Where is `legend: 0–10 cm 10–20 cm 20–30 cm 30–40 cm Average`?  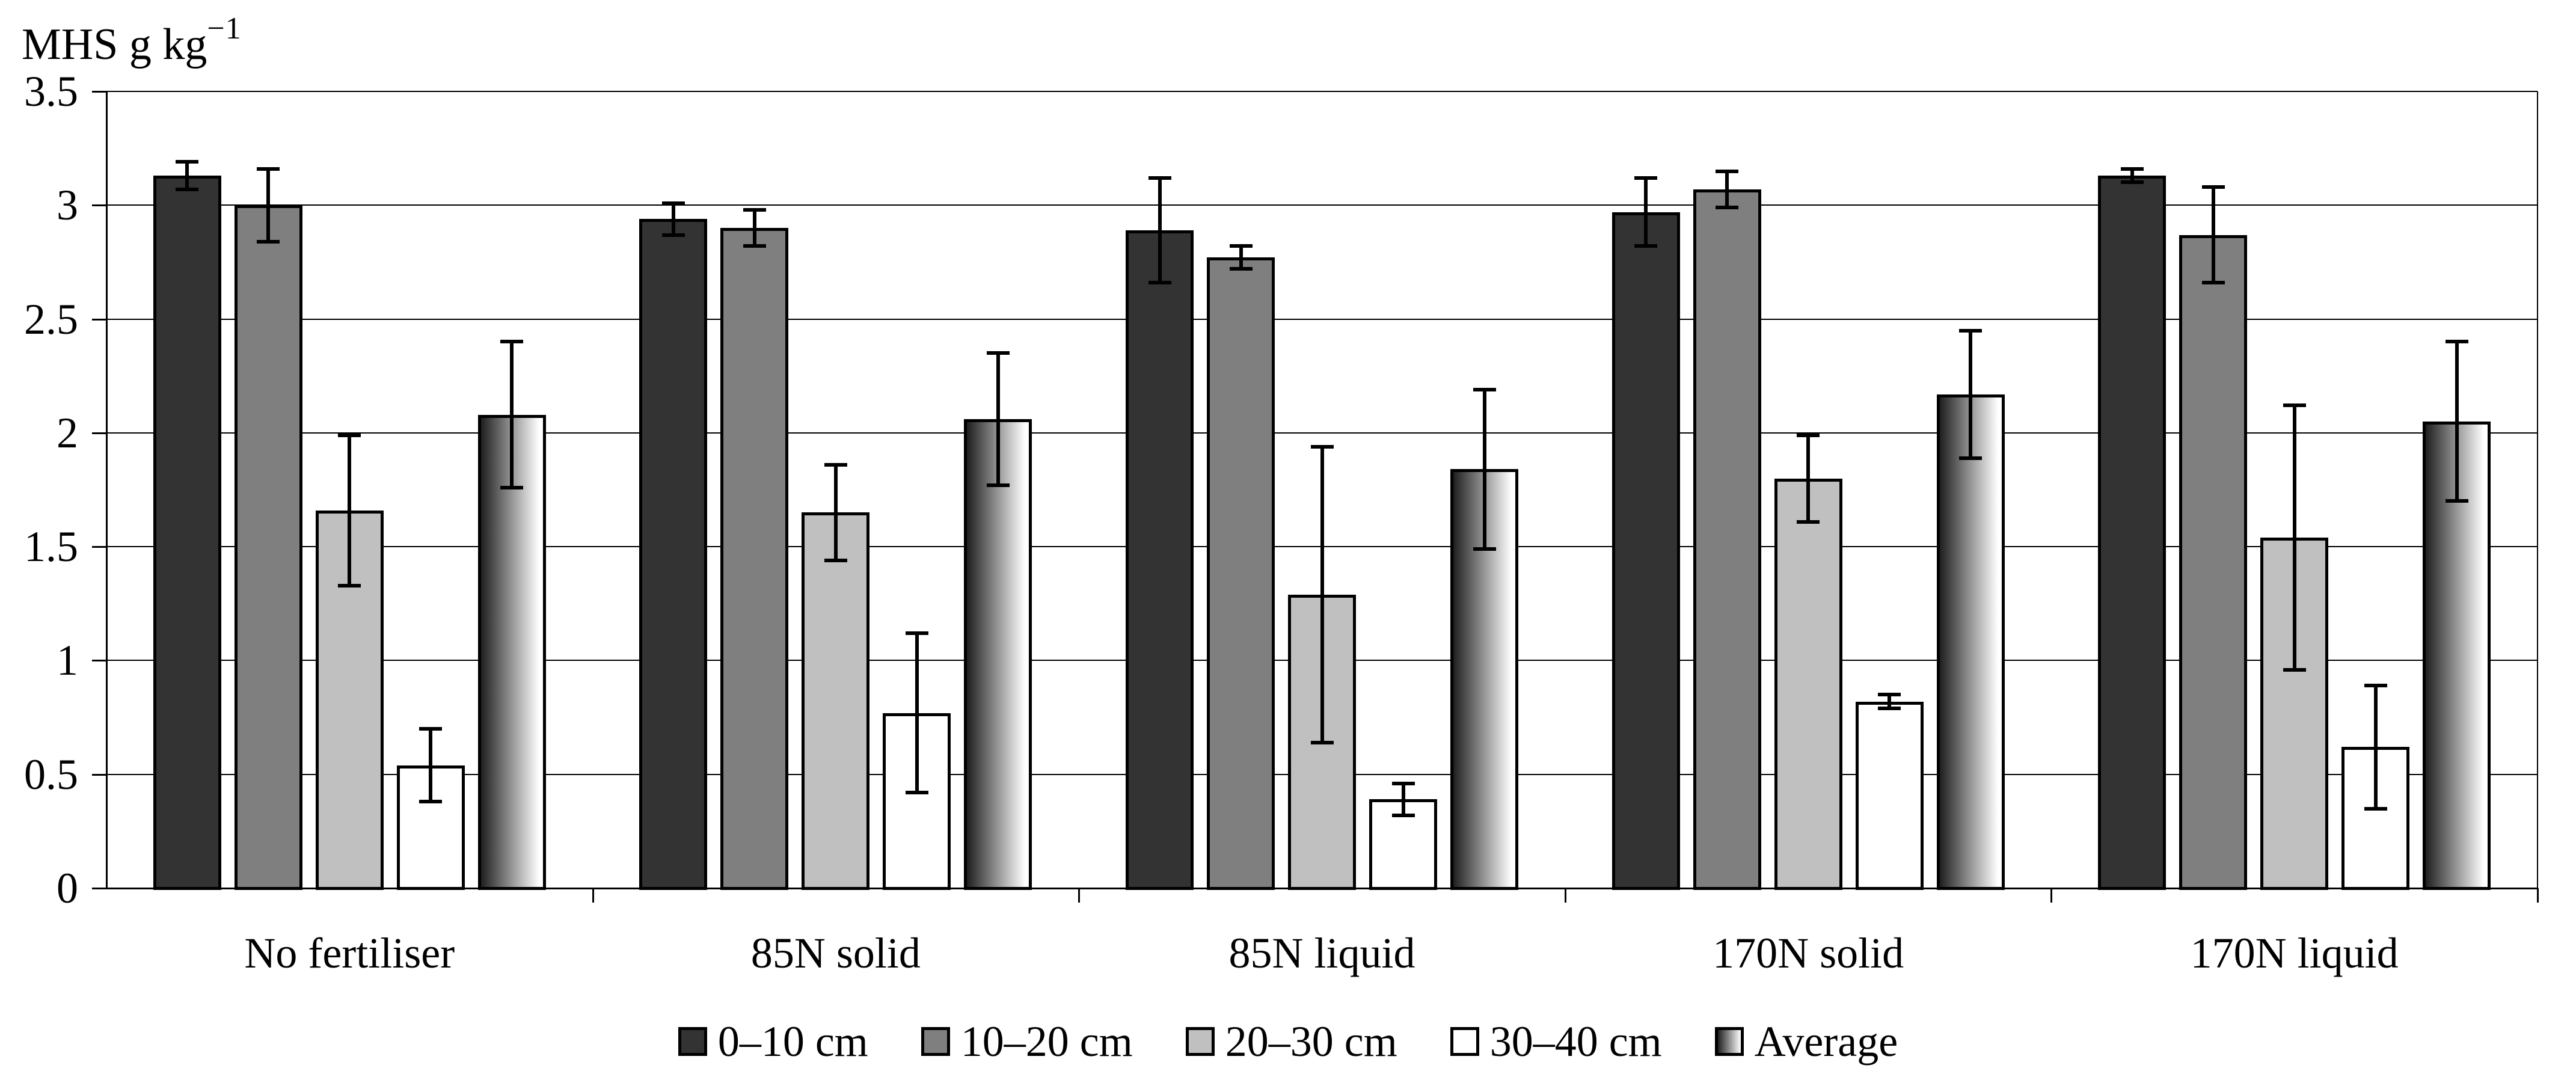 legend: 0–10 cm 10–20 cm 20–30 cm 30–40 cm Average is located at coordinates (1288, 1041).